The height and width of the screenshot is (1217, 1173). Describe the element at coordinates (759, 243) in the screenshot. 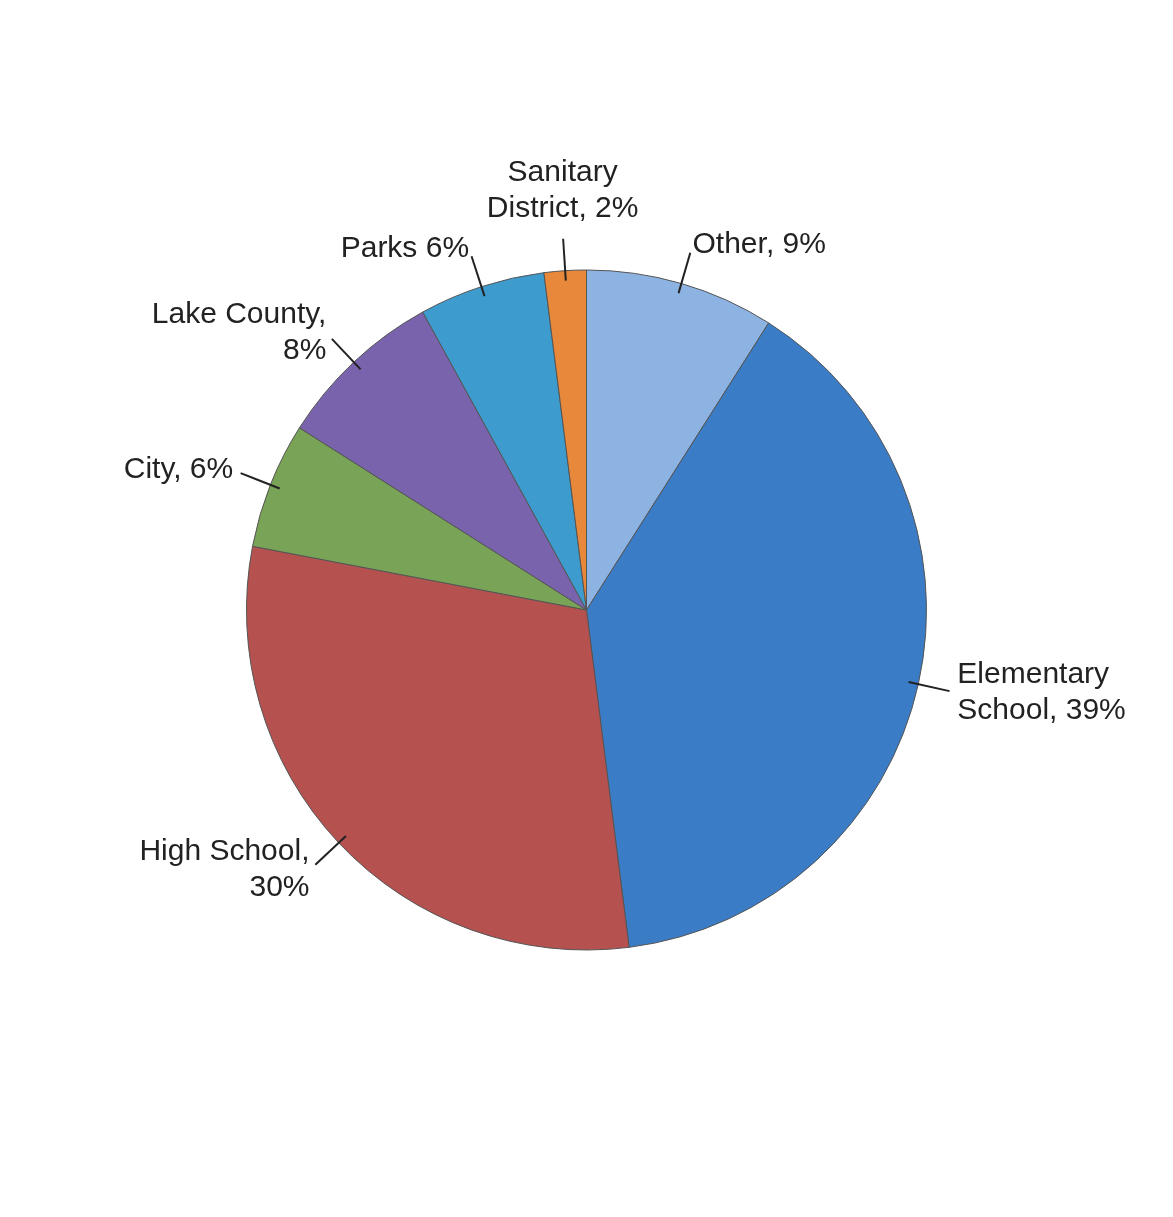

I see `slice-label: Other, 9%` at that location.